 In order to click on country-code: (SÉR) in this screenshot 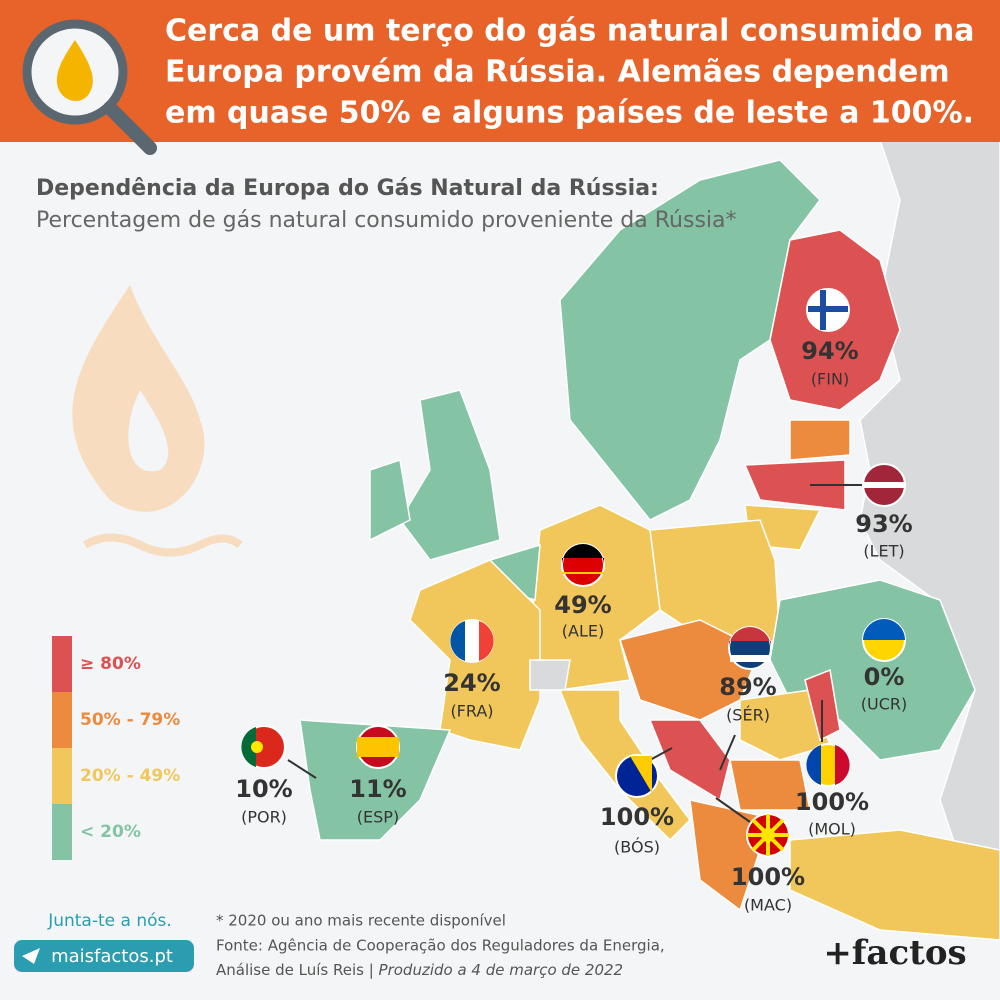, I will do `click(748, 715)`.